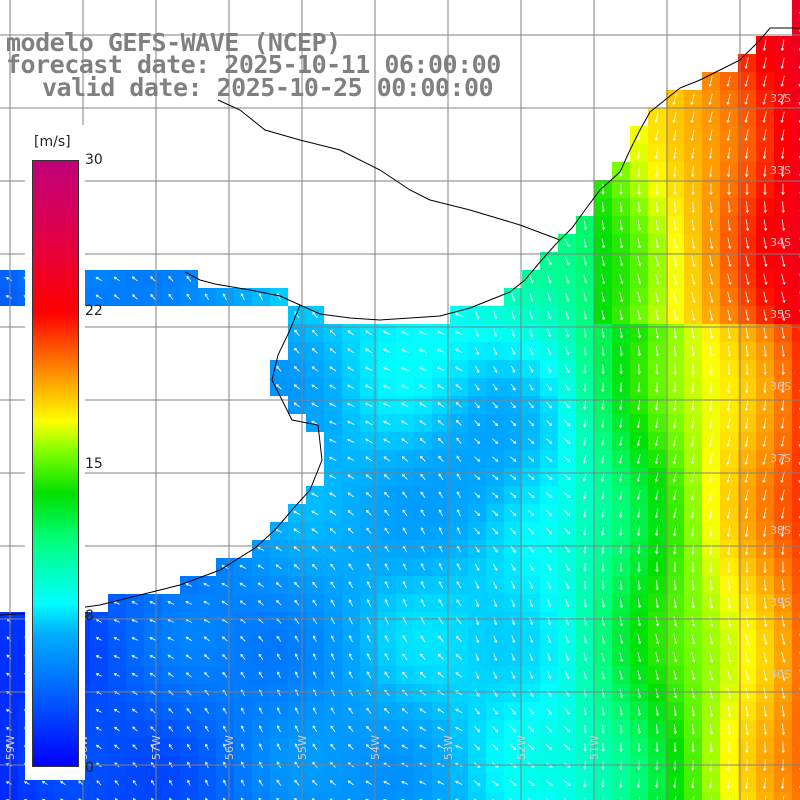 Image resolution: width=800 pixels, height=800 pixels. What do you see at coordinates (52, 142) in the screenshot?
I see `colorbar-unit-label: [m/s]` at bounding box center [52, 142].